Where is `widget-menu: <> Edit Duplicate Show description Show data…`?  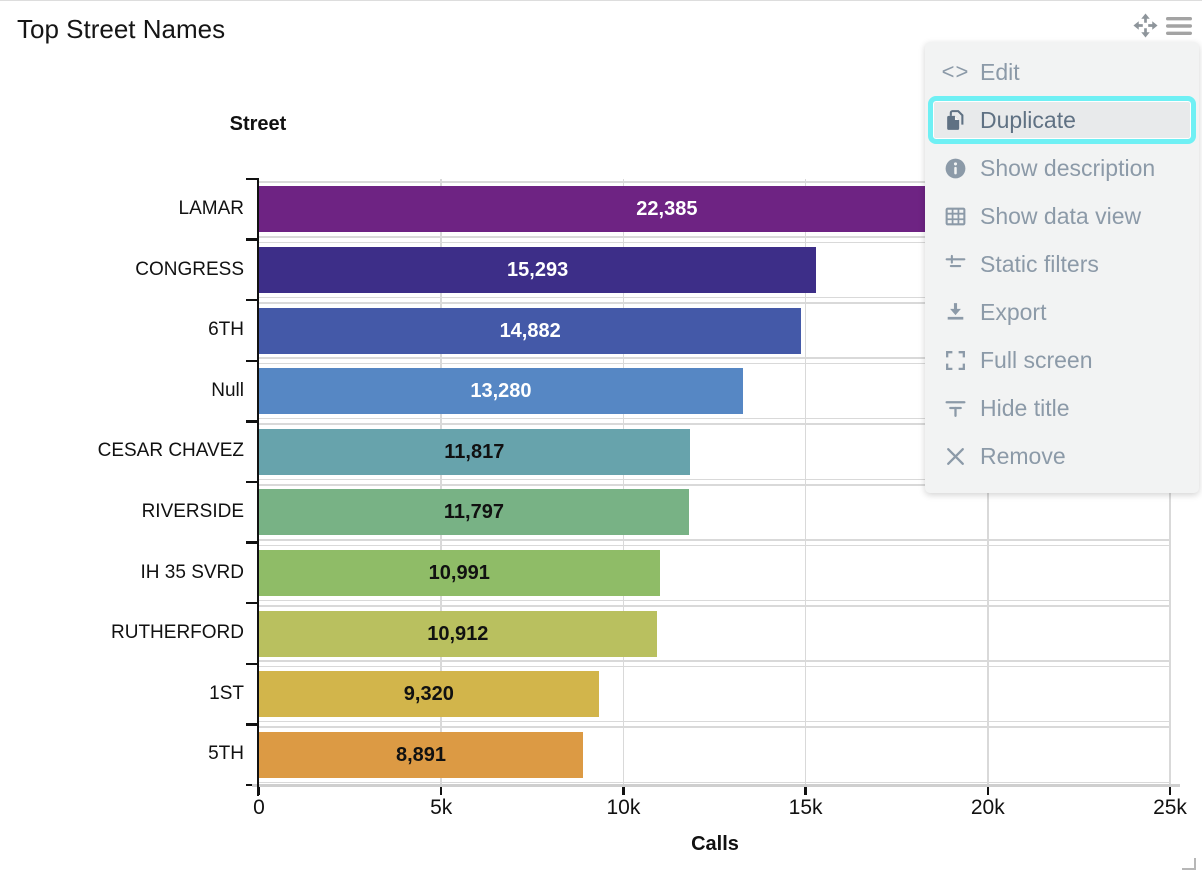
widget-menu: <> Edit Duplicate Show description Show data… is located at coordinates (1062, 267).